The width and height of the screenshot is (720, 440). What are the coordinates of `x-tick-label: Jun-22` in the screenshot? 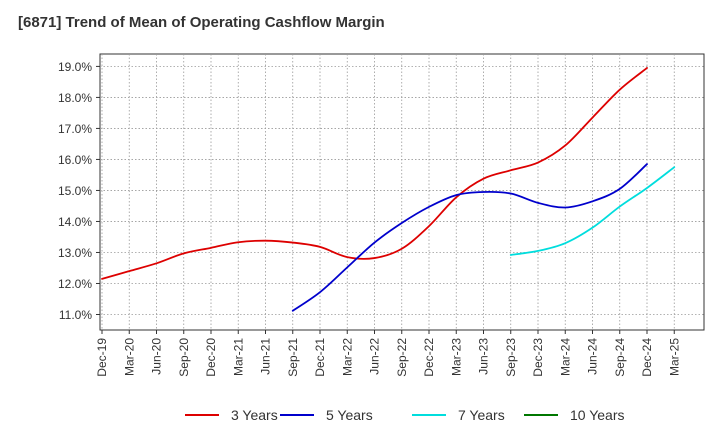 It's located at (375, 356).